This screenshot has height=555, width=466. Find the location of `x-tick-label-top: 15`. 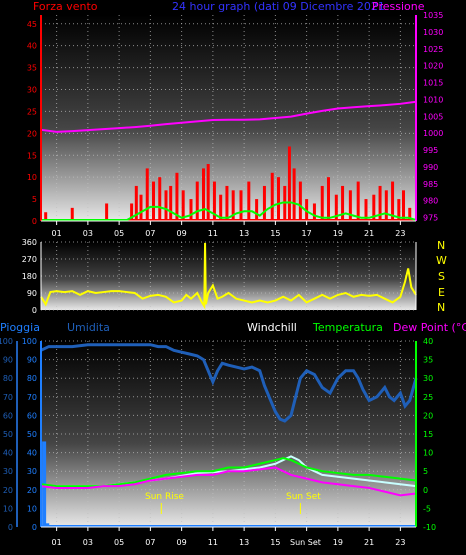

x-tick-label-top: 15 is located at coordinates (275, 233).